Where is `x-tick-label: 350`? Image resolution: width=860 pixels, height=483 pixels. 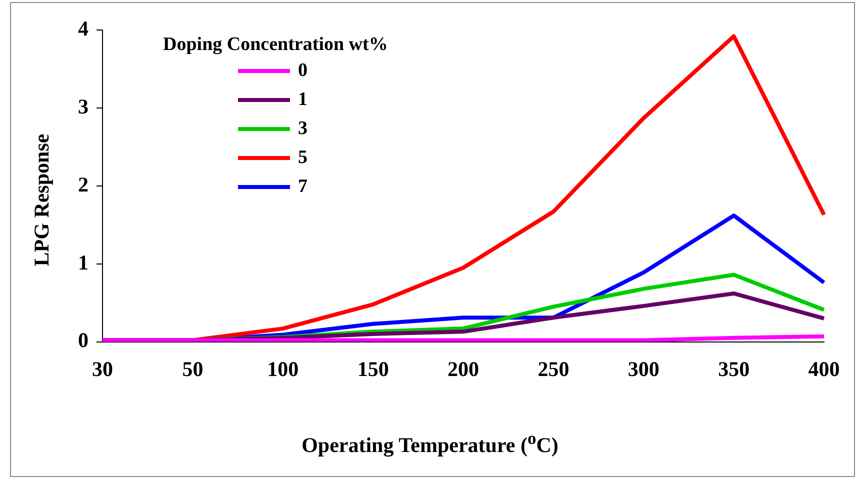 x-tick-label: 350 is located at coordinates (734, 368).